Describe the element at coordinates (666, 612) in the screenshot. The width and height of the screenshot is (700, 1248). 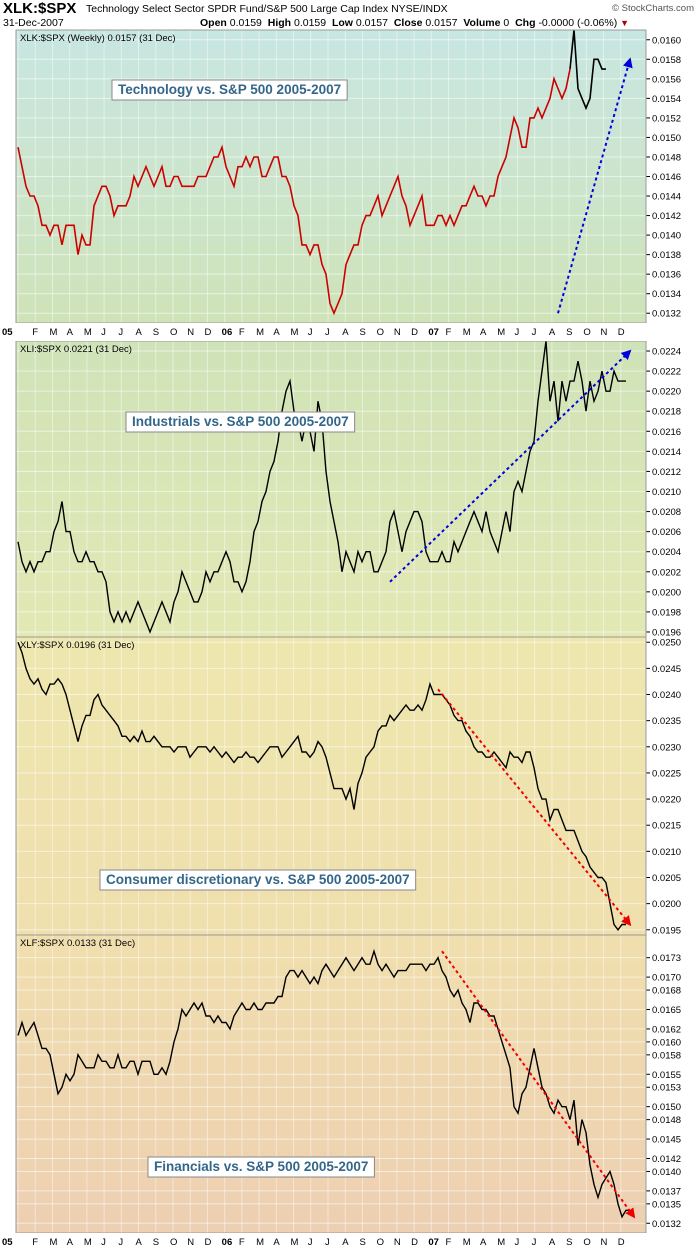
I see `y-tick-label: 0.0198` at that location.